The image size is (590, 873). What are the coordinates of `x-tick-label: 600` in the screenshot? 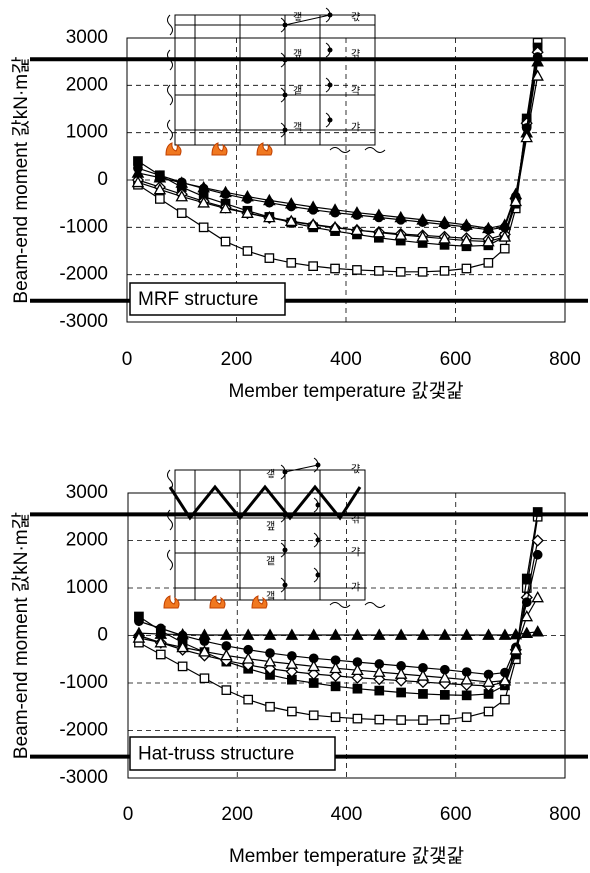 It's located at (456, 814).